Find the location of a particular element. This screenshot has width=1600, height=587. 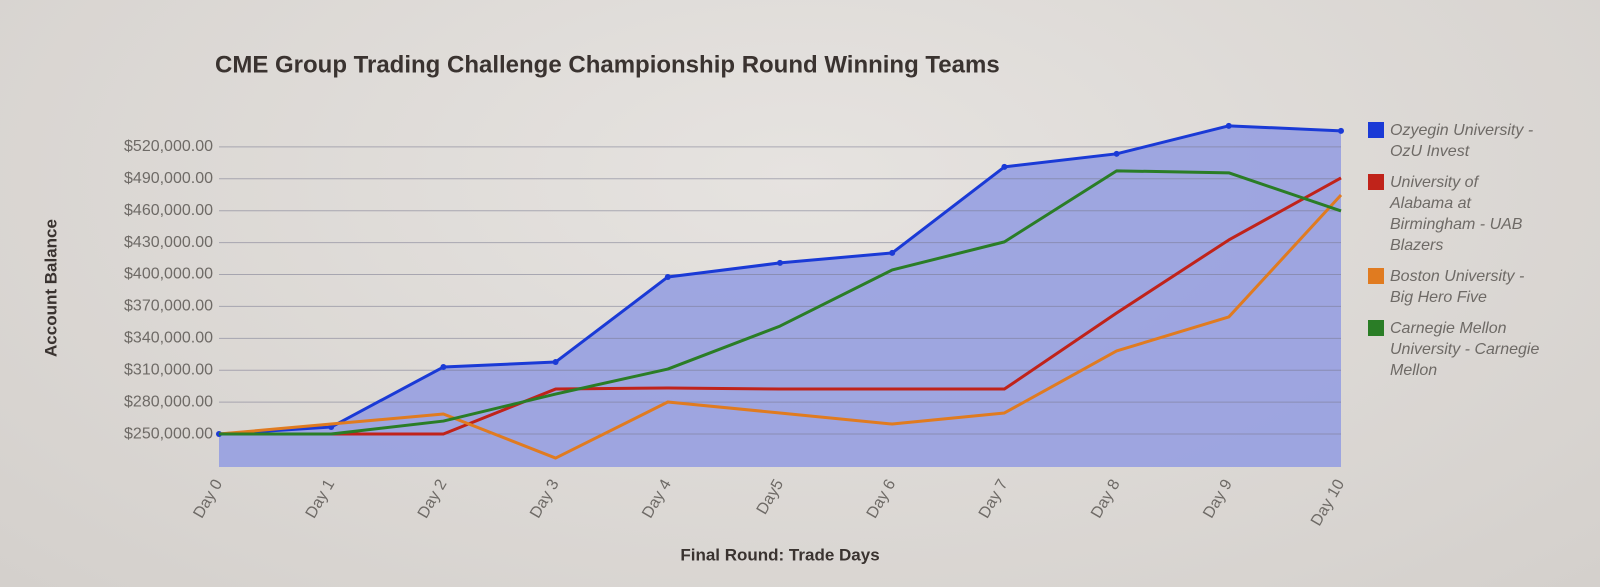

legend-item: Boston University - Big Hero Five is located at coordinates (1455, 287).